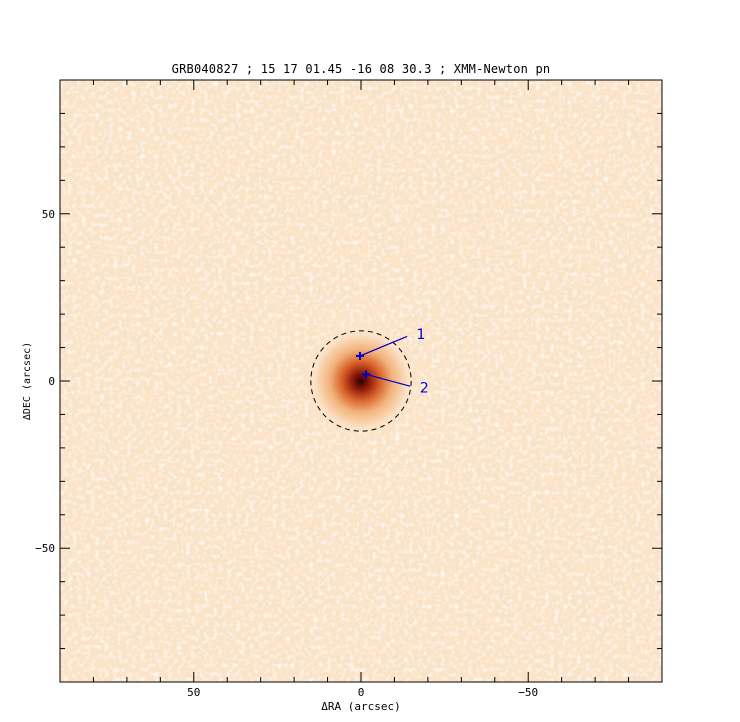 This screenshot has height=722, width=740. Describe the element at coordinates (51, 381) in the screenshot. I see `y-tick-label: 0` at that location.